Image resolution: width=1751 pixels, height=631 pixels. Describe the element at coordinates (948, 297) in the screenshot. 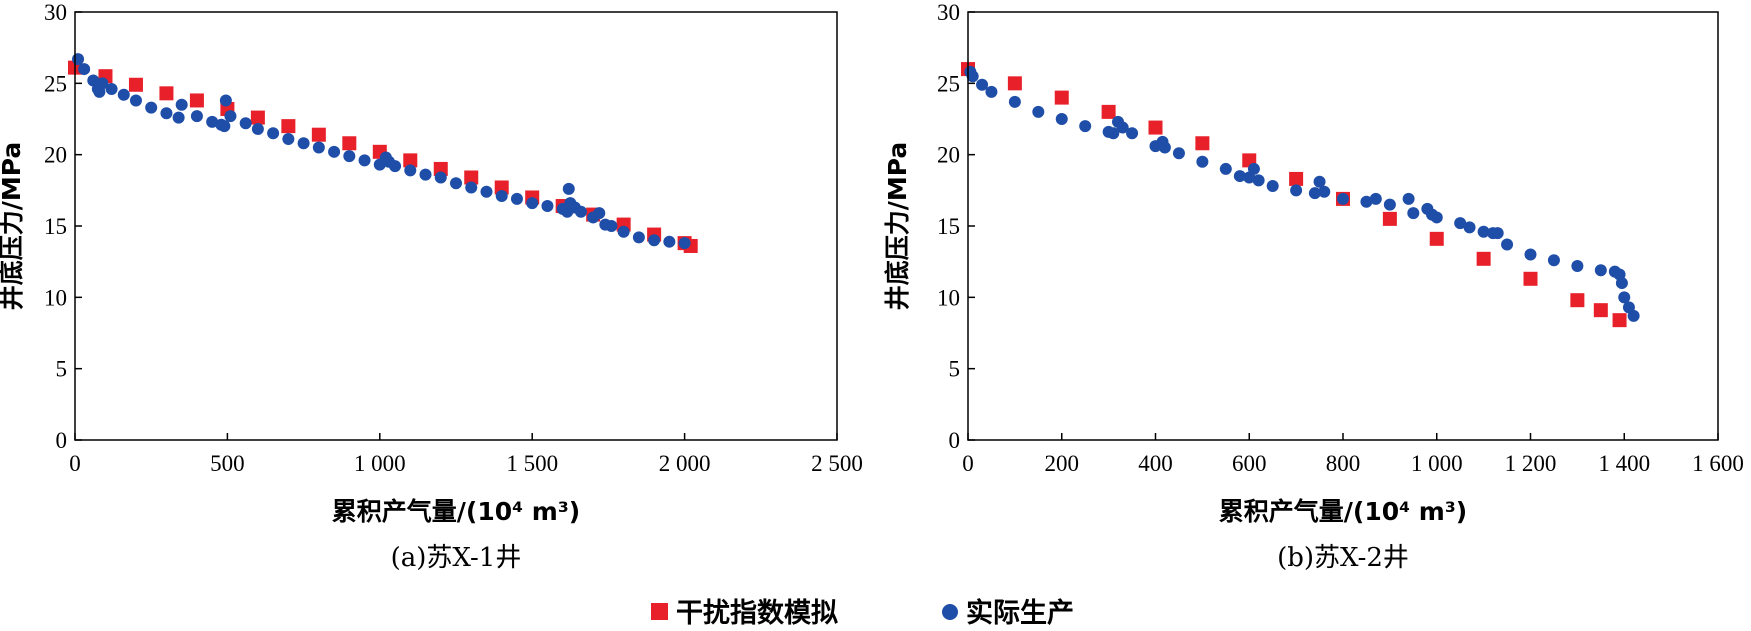

I see `panel-b-y-tick-label: 10` at that location.